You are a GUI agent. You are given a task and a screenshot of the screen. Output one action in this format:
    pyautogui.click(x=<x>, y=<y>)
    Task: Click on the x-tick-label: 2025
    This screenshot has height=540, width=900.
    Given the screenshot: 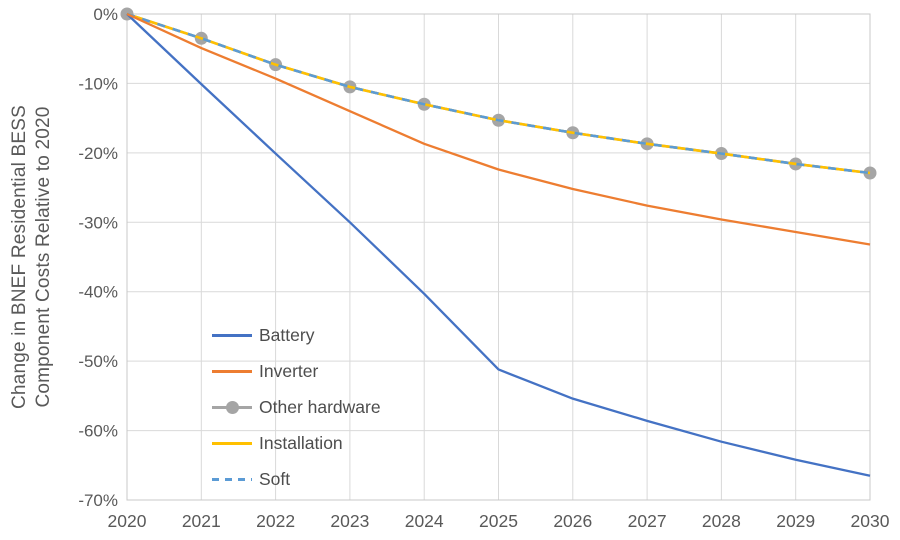 What is the action you would take?
    pyautogui.click(x=498, y=521)
    